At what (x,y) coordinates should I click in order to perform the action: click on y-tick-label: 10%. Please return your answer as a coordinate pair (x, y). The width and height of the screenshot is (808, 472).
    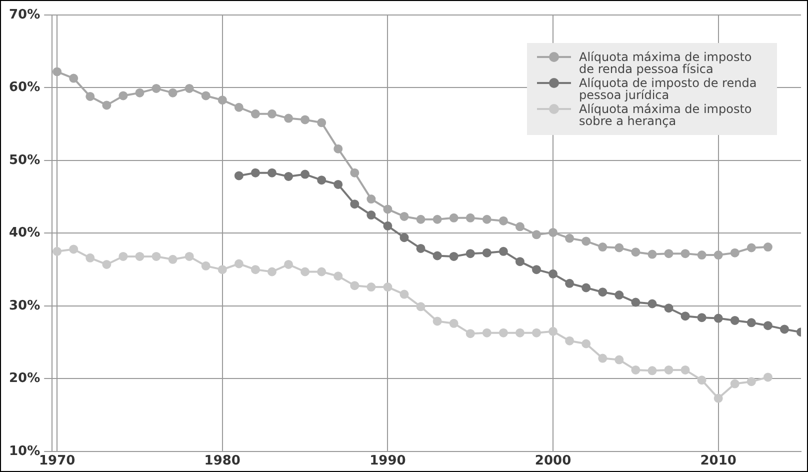
    Looking at the image, I should click on (24, 451).